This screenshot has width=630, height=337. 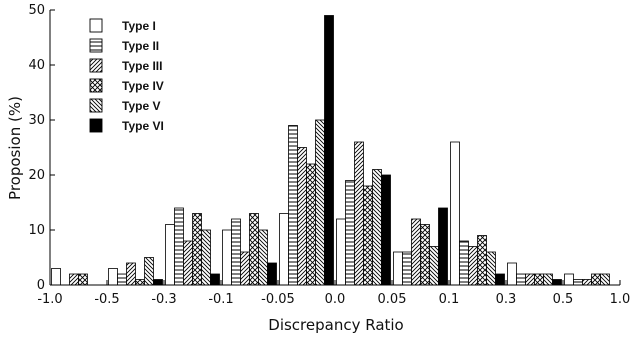 I want to click on x-tick-label: 0.05, so click(x=392, y=299).